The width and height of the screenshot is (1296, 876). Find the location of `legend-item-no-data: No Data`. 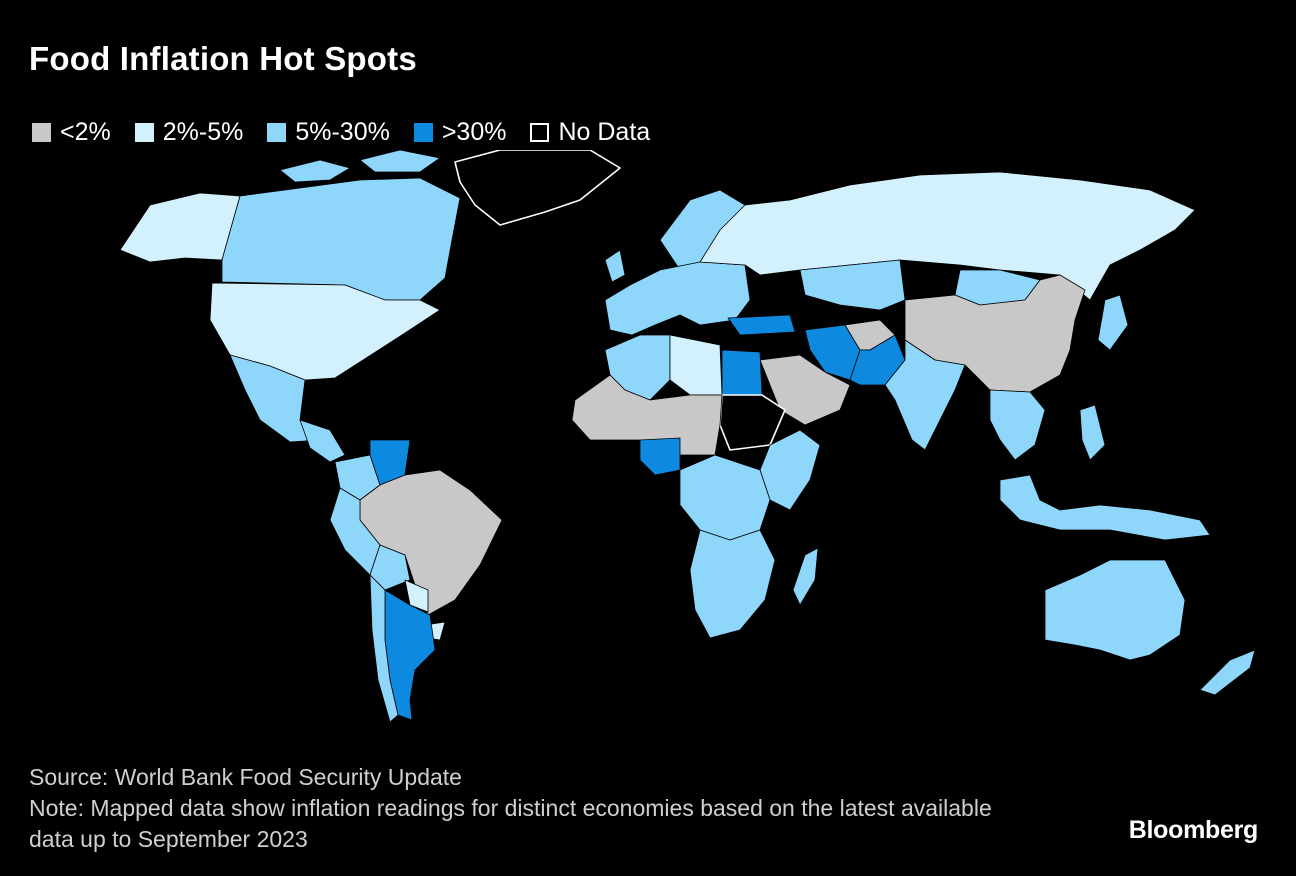

legend-item-no-data: No Data is located at coordinates (590, 132).